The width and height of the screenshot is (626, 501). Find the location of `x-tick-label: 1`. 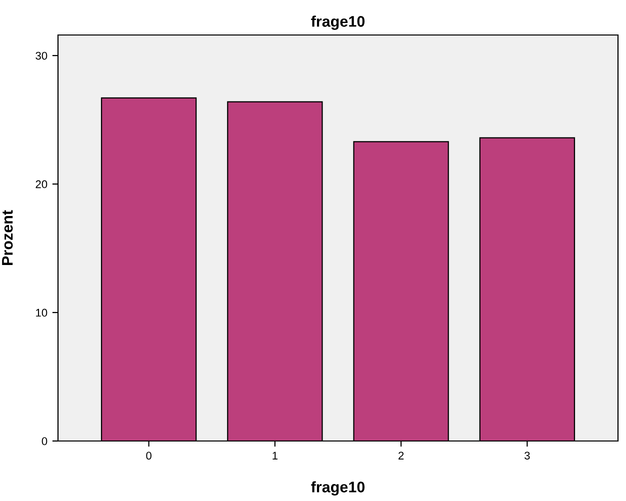

x-tick-label: 1 is located at coordinates (275, 456).